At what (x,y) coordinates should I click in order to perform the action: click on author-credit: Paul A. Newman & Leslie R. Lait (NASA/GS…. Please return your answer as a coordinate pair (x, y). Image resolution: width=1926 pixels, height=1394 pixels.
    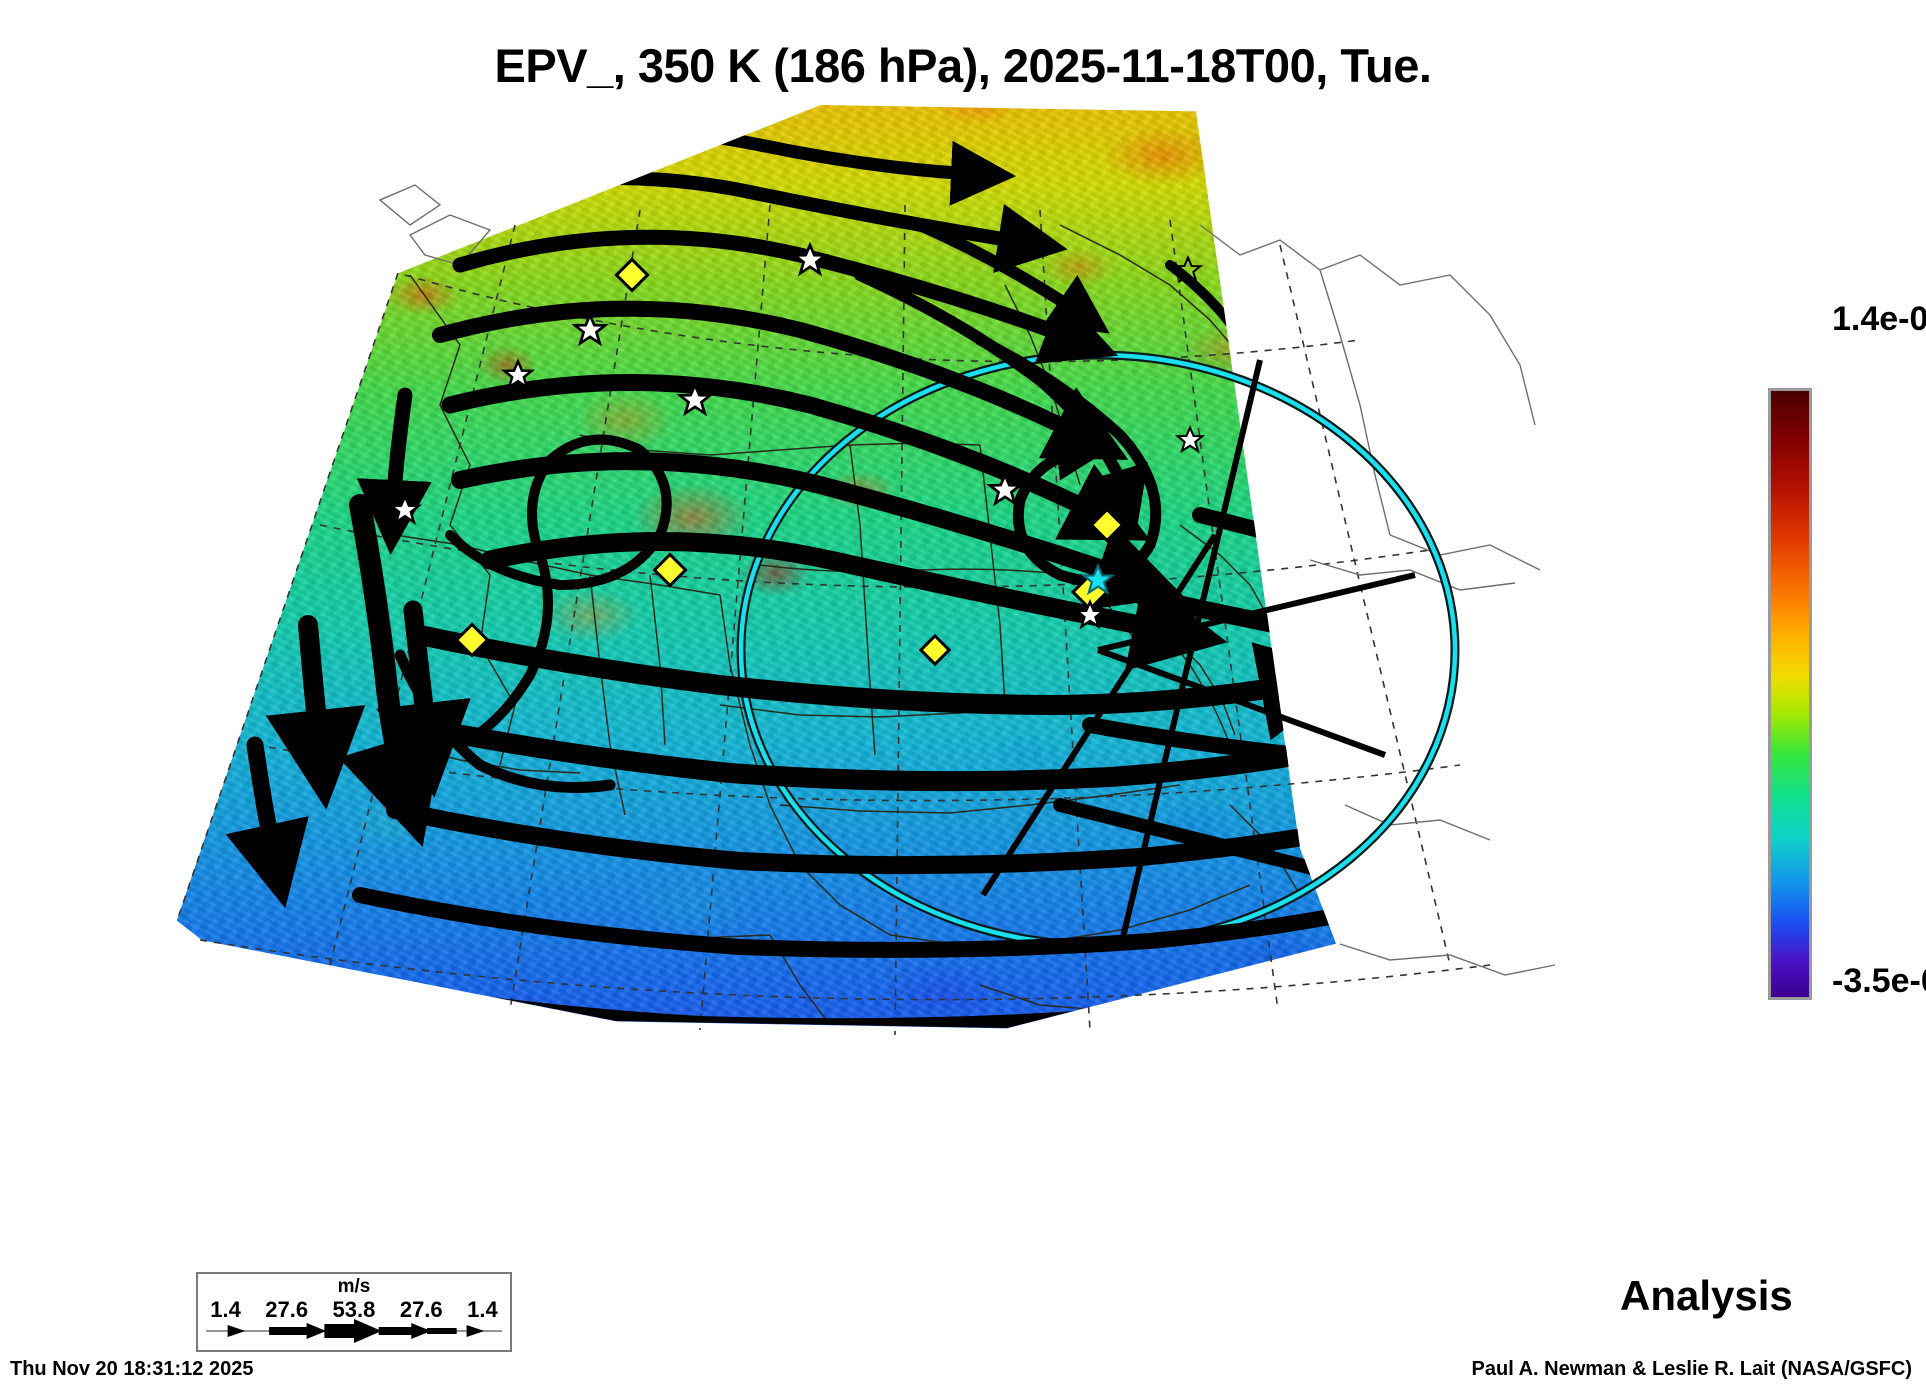
    Looking at the image, I should click on (1691, 1369).